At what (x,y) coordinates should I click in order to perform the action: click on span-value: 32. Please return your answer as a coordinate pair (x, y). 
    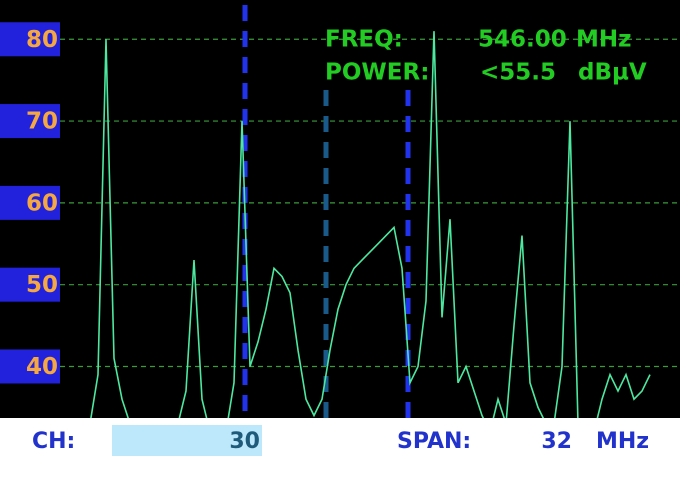
    Looking at the image, I should click on (556, 441).